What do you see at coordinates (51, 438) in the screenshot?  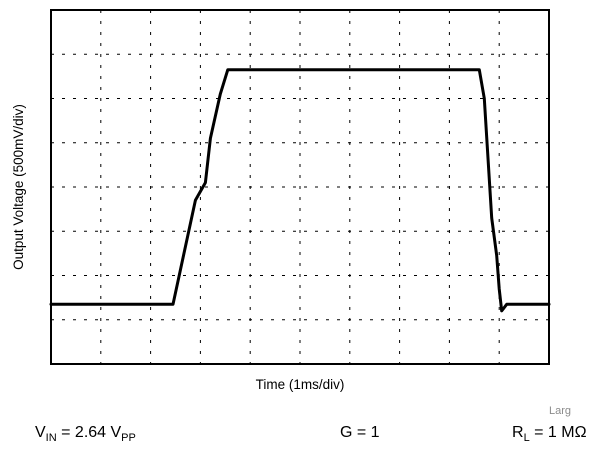 I see `vin-subscript: IN` at bounding box center [51, 438].